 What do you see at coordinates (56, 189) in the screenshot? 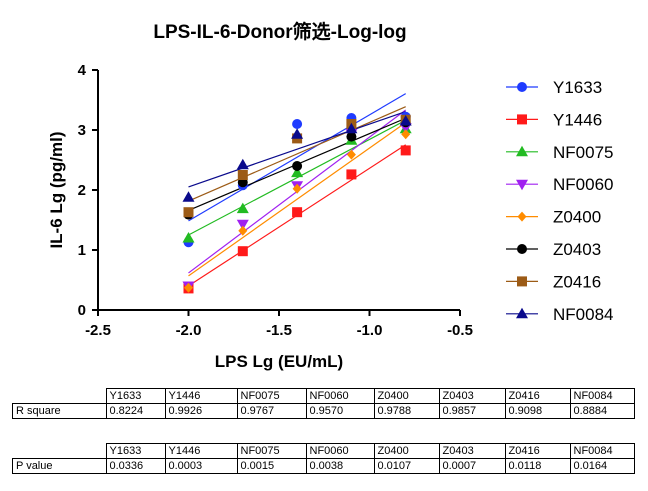
I see `y-axis-label: IL-6 Lg (pg/ml)` at bounding box center [56, 189].